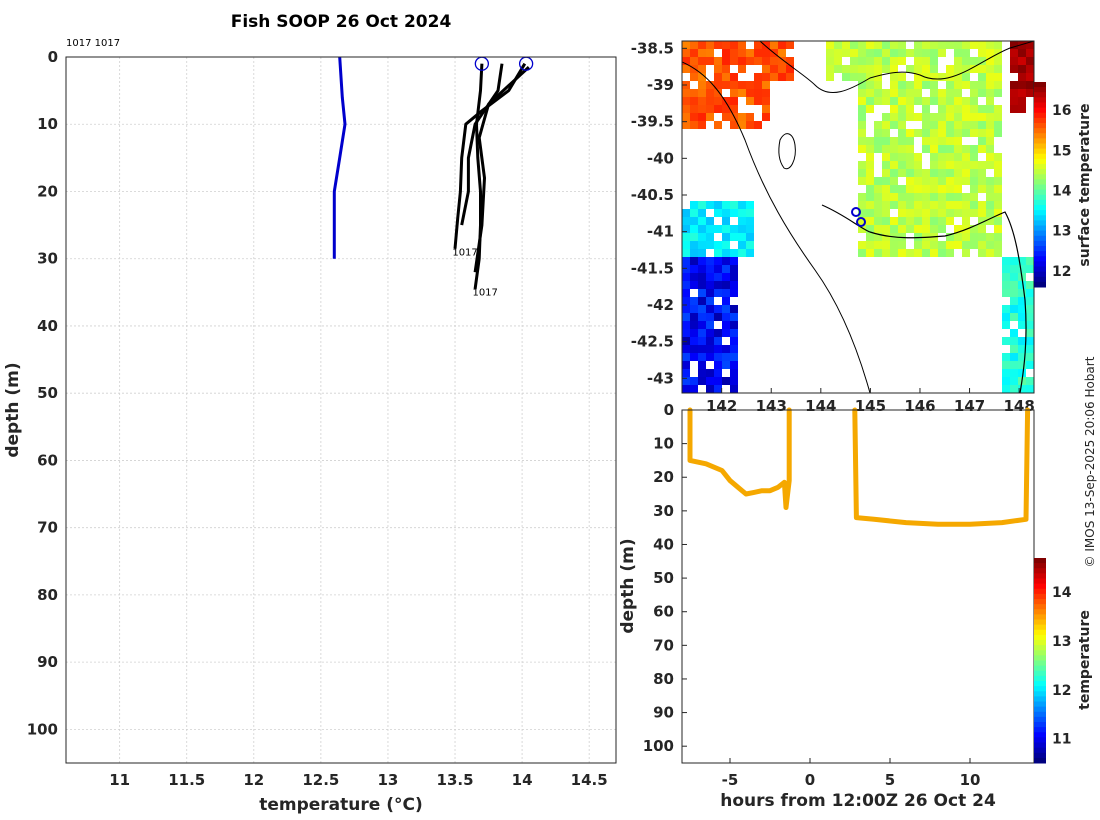 The width and height of the screenshot is (1100, 820). Describe the element at coordinates (721, 406) in the screenshot. I see `map-x-tick-label: 142` at that location.